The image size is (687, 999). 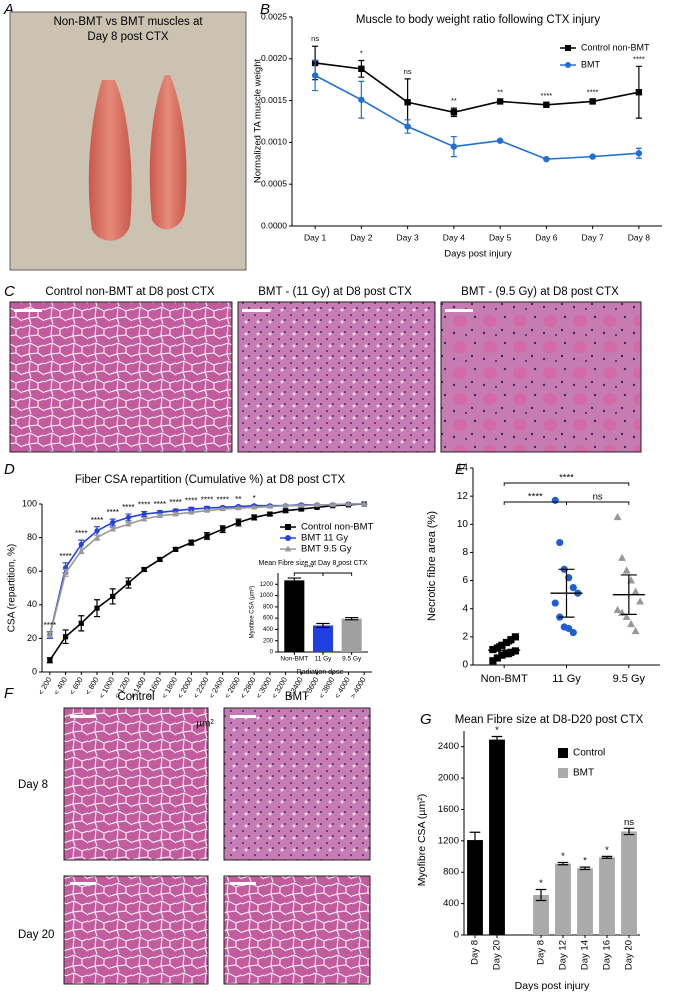 I want to click on y-tick-label: 800, so click(x=268, y=607).